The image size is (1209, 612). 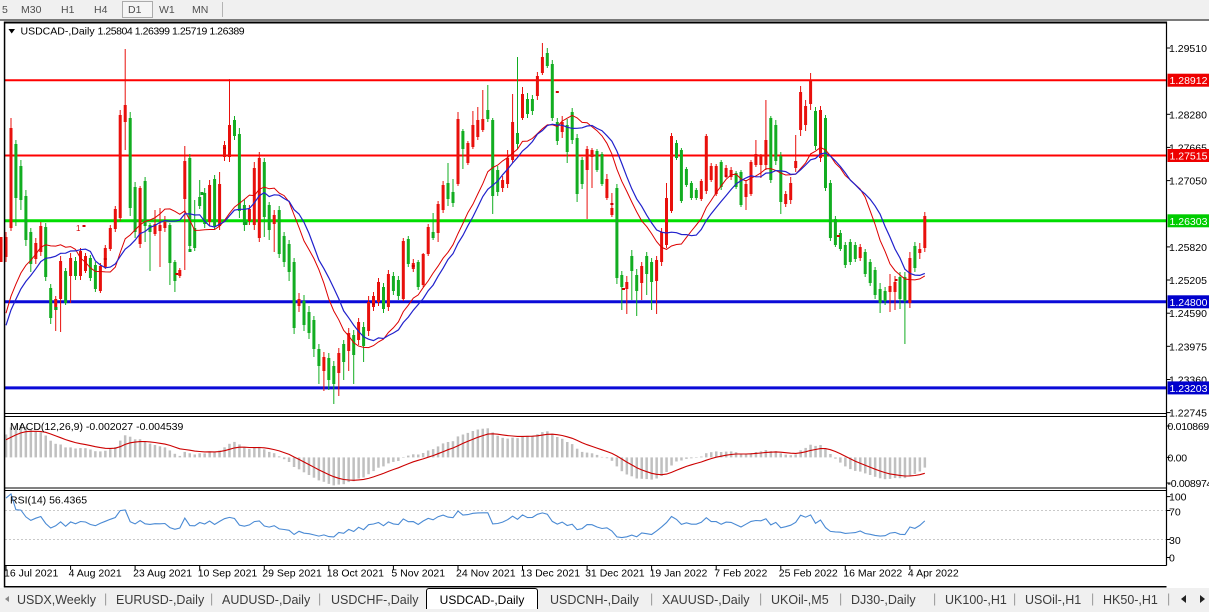 I want to click on svg-text: 1.24590, so click(x=1188, y=314).